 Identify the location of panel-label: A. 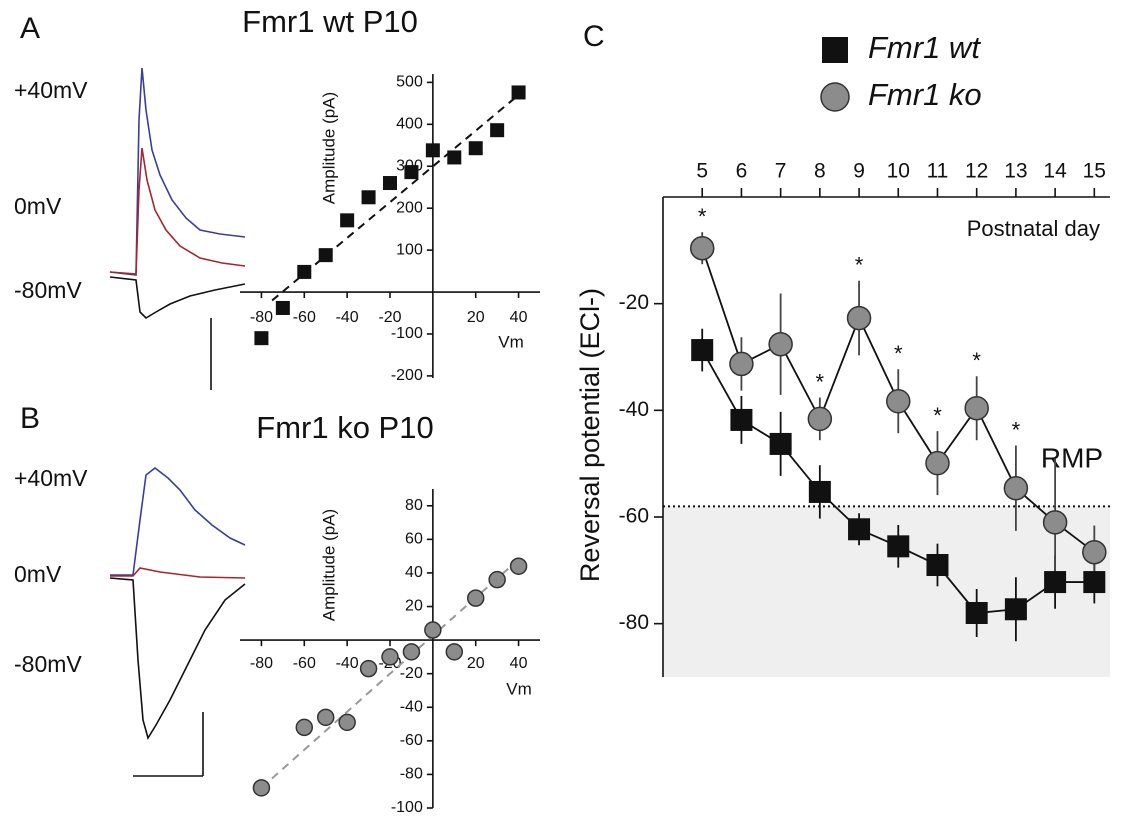
(30, 28).